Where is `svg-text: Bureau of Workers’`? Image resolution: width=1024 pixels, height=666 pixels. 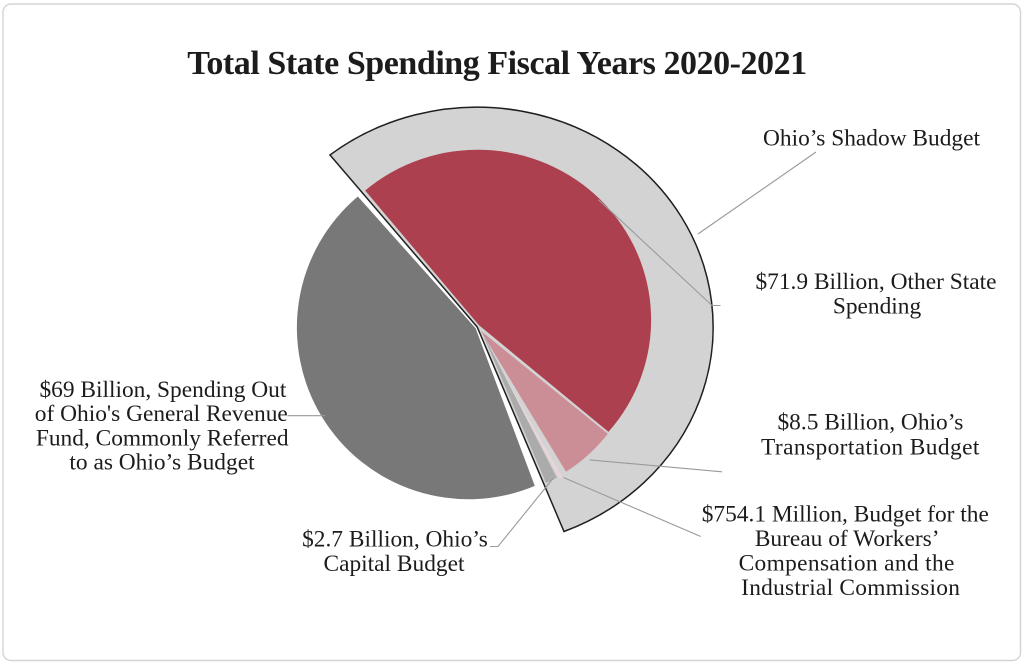
svg-text: Bureau of Workers’ is located at coordinates (847, 539).